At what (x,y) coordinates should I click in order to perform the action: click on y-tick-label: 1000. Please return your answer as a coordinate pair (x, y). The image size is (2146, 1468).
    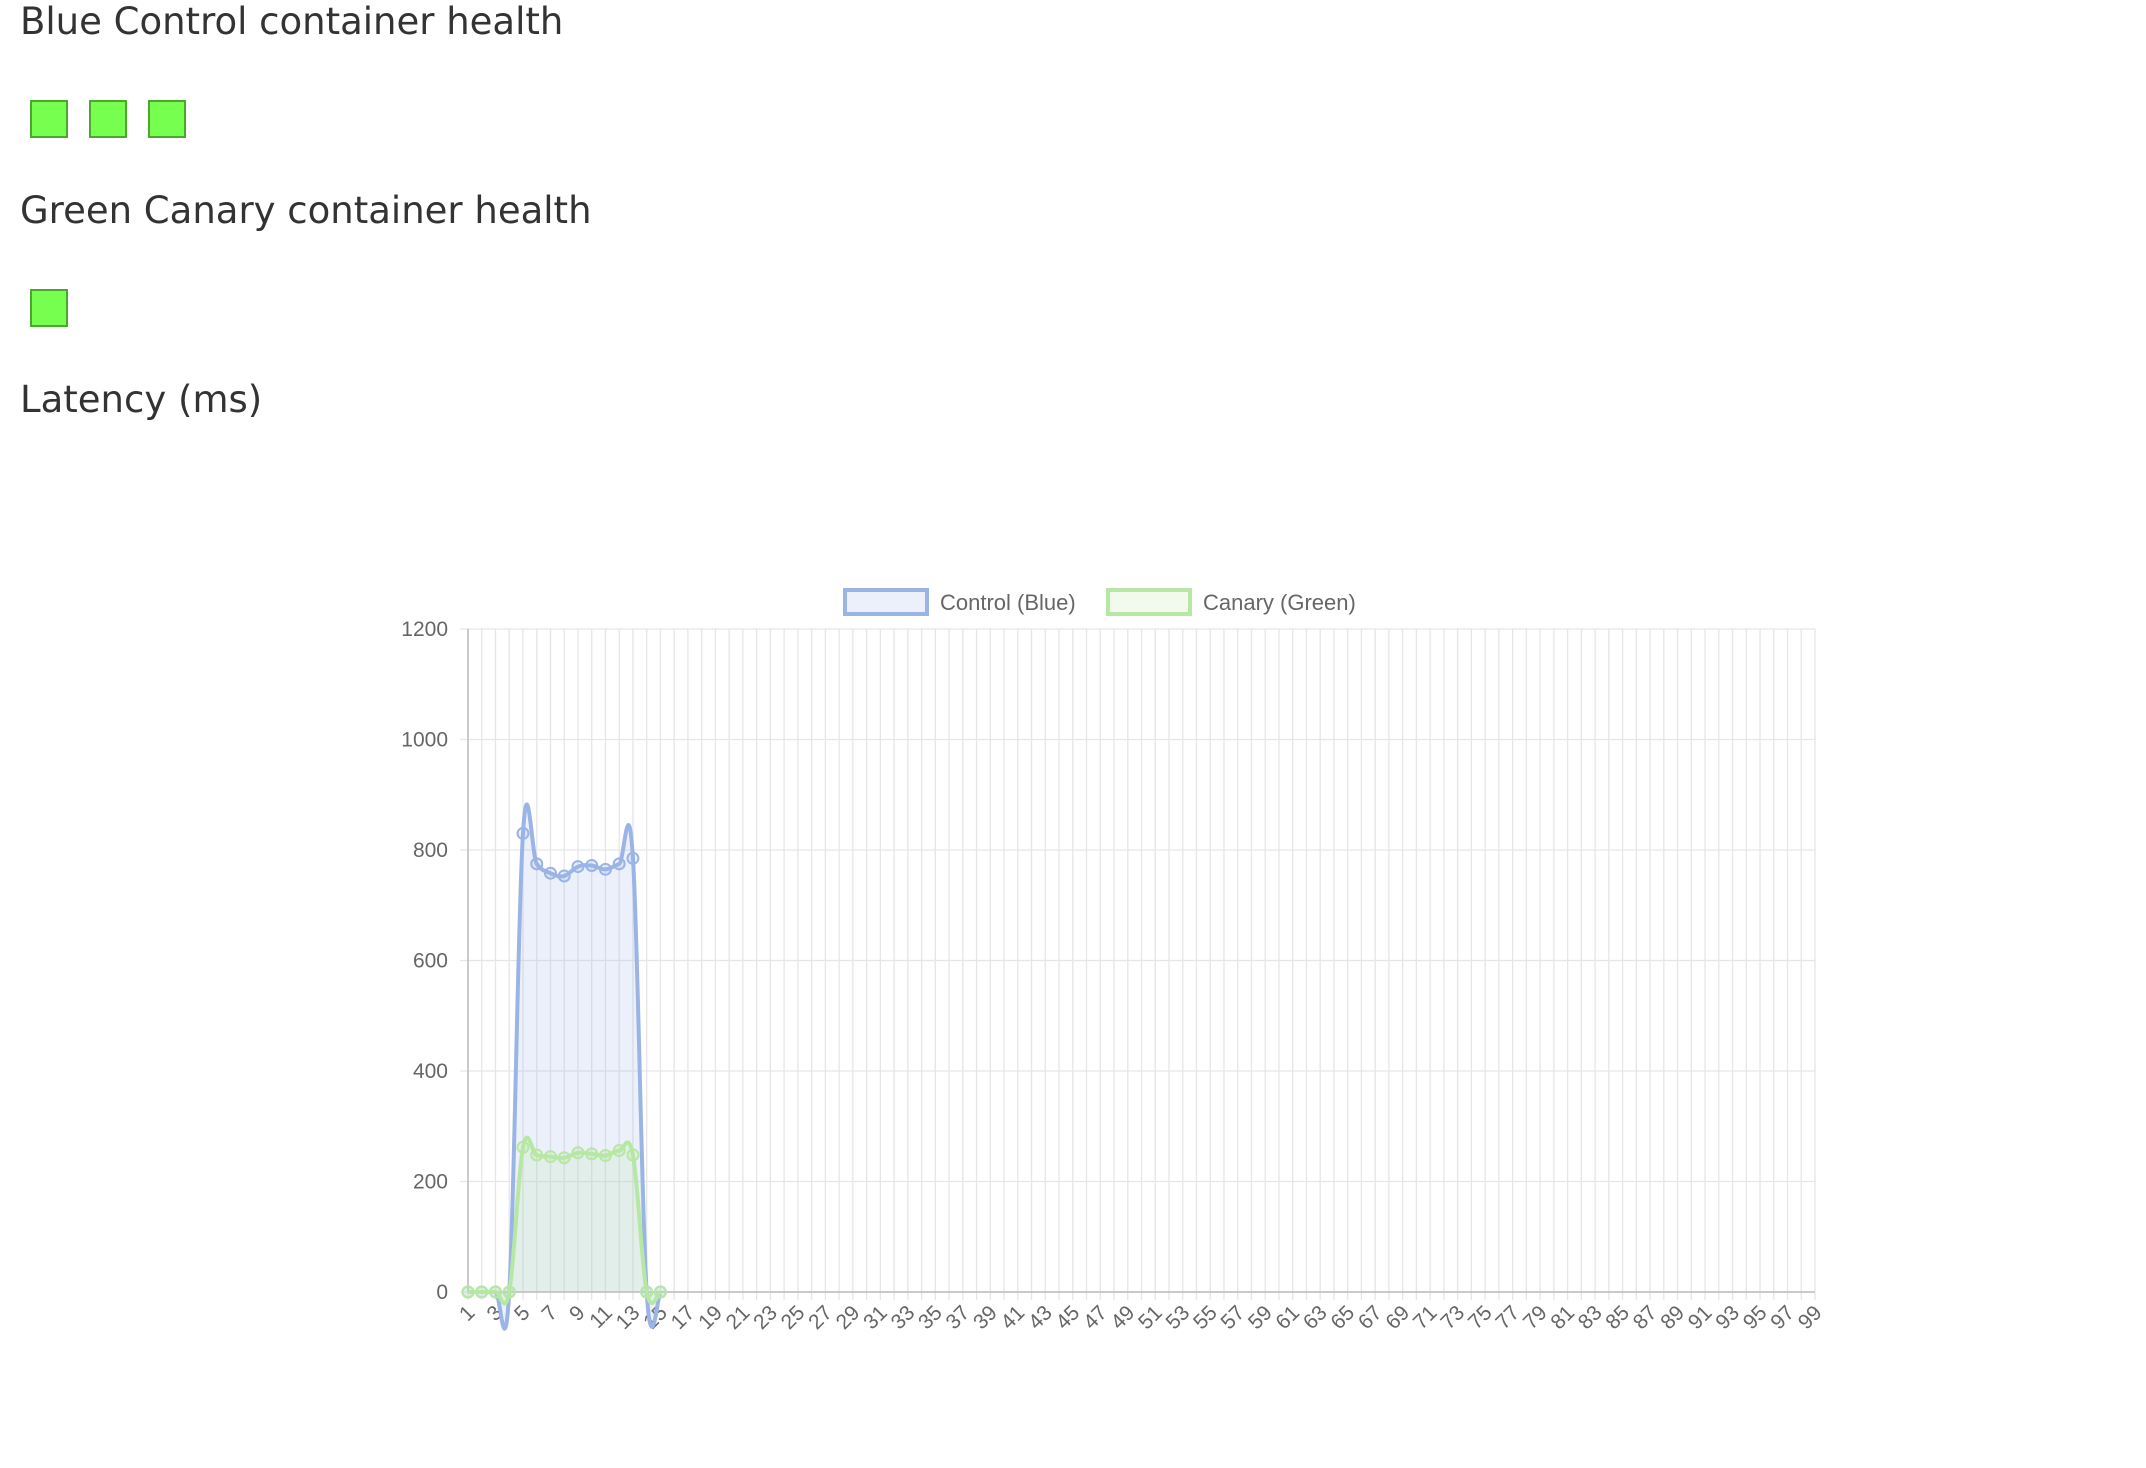
    Looking at the image, I should click on (424, 740).